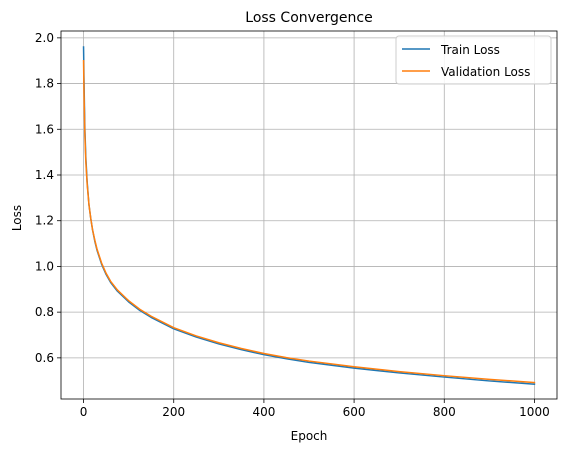 This screenshot has height=457, width=567. Describe the element at coordinates (485, 72) in the screenshot. I see `legend-label-validation-loss: Validation Loss` at that location.